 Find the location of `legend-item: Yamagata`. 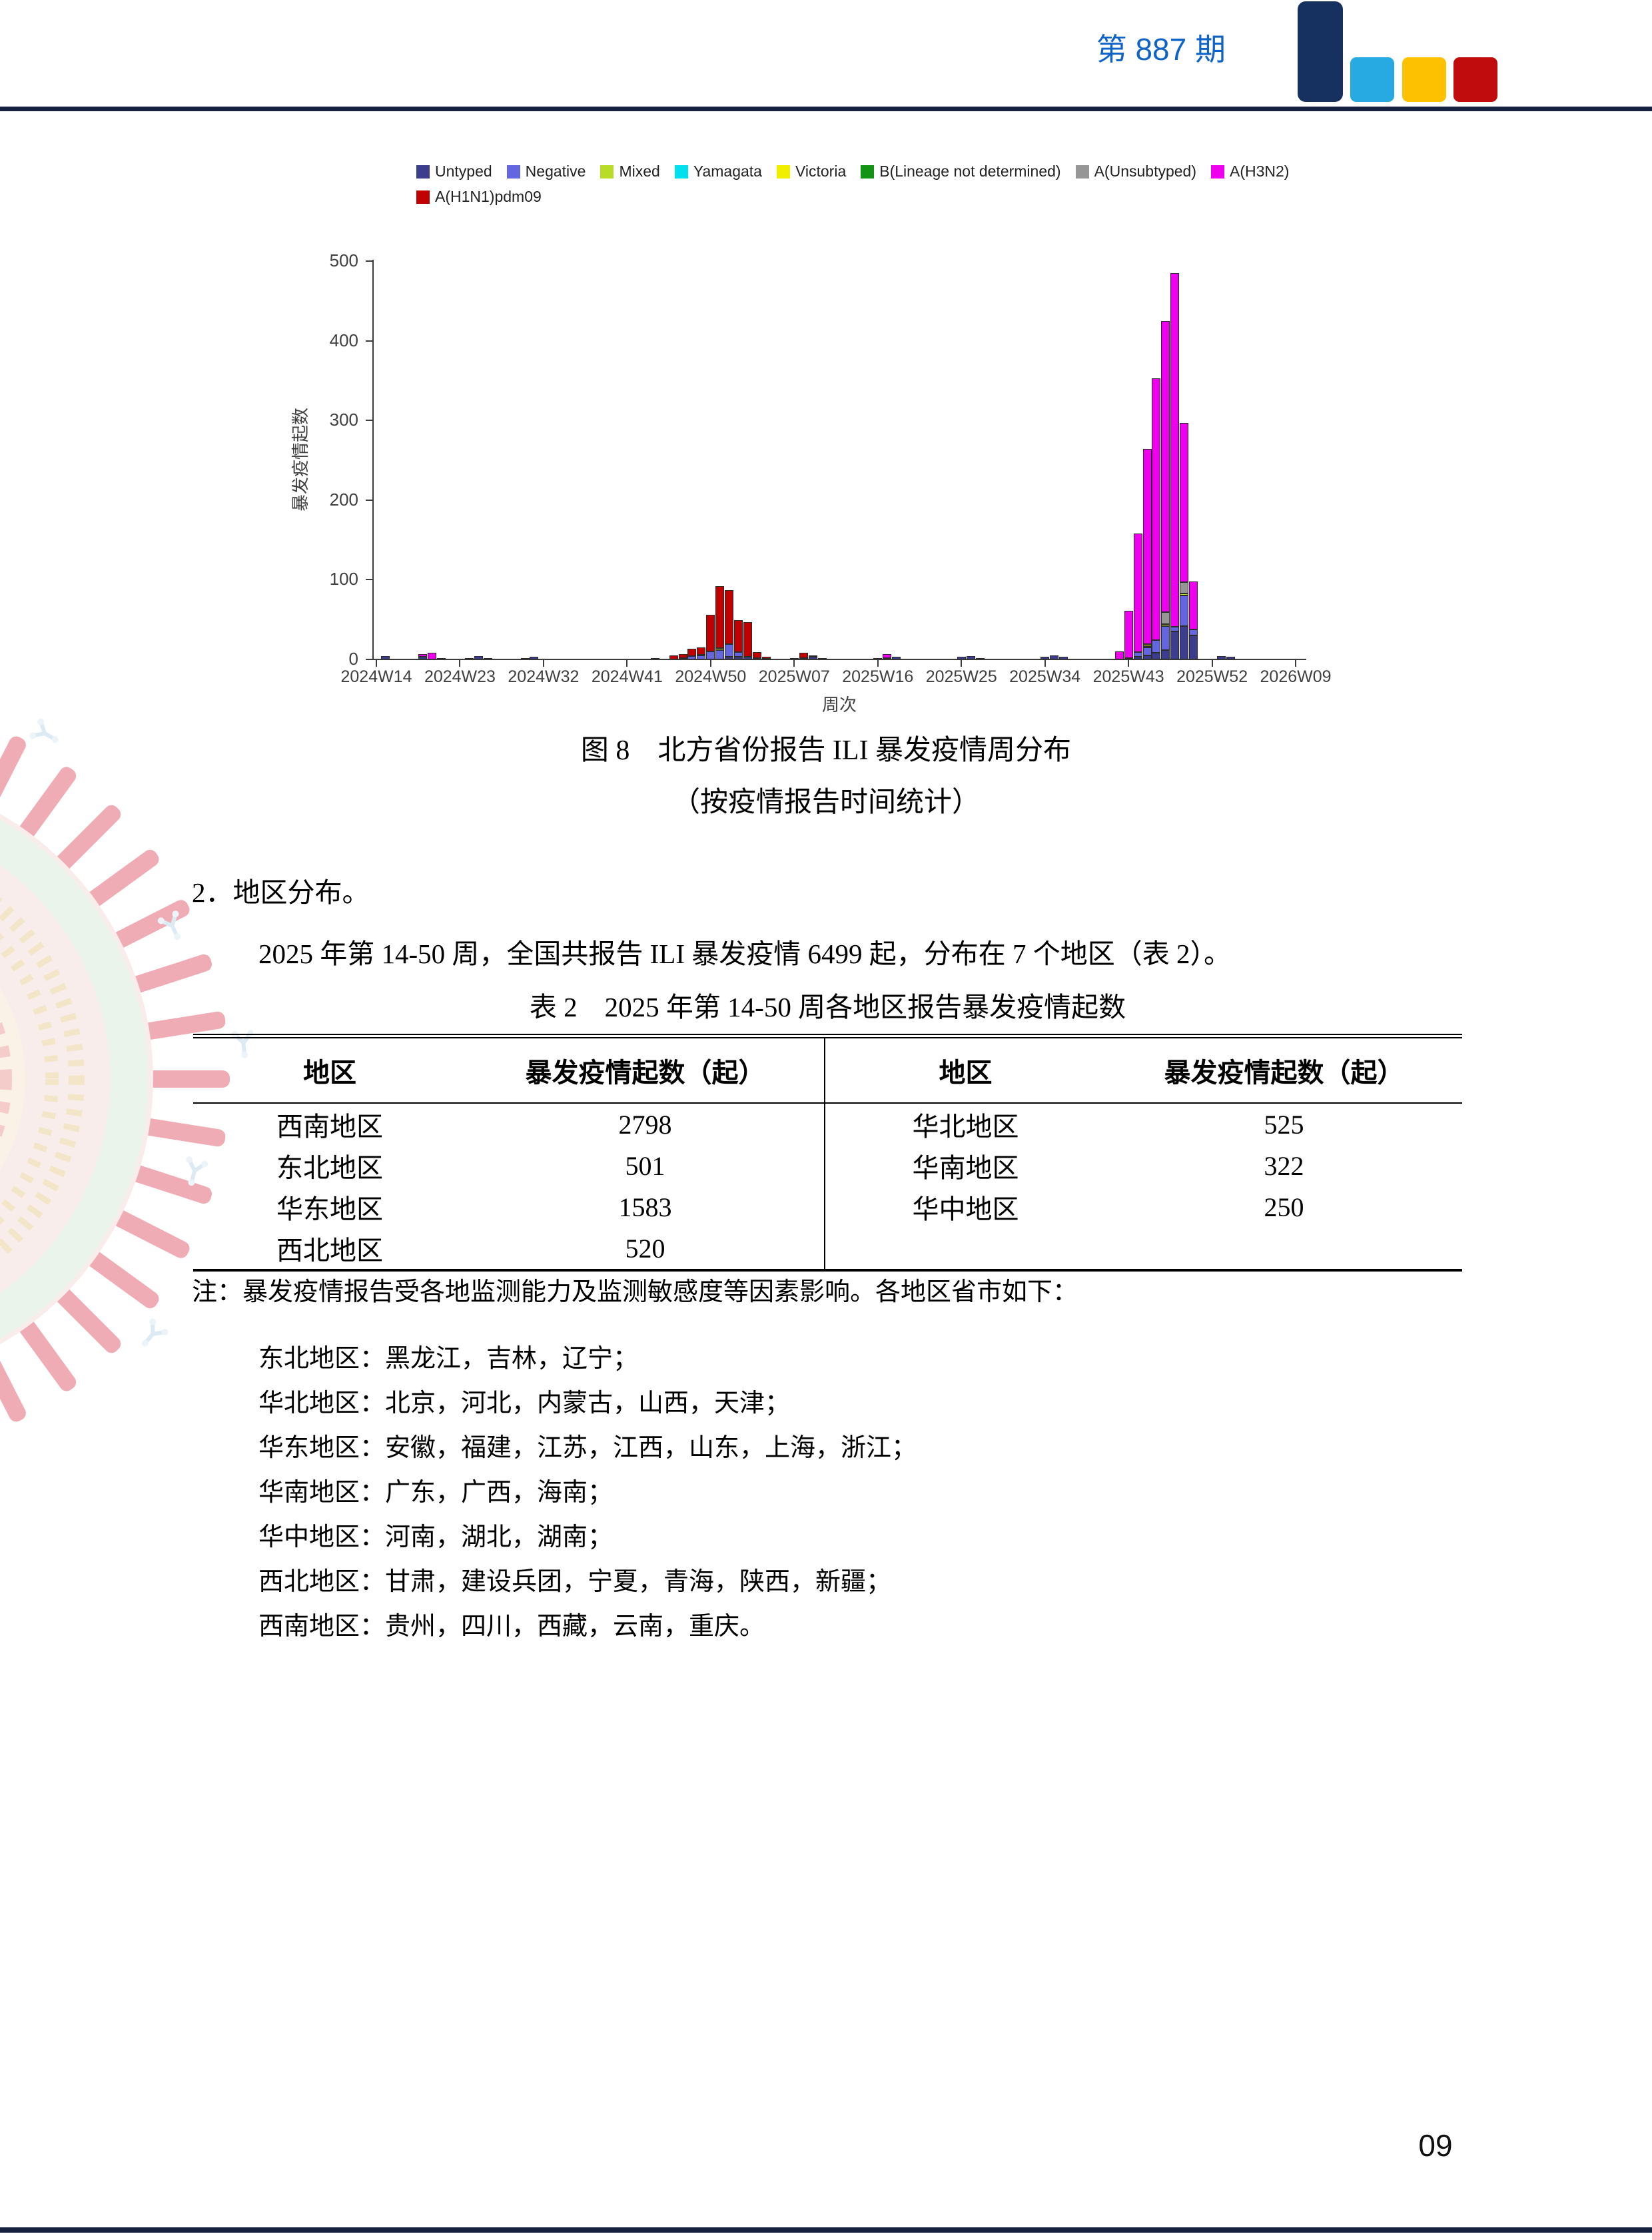

legend-item: Yamagata is located at coordinates (718, 172).